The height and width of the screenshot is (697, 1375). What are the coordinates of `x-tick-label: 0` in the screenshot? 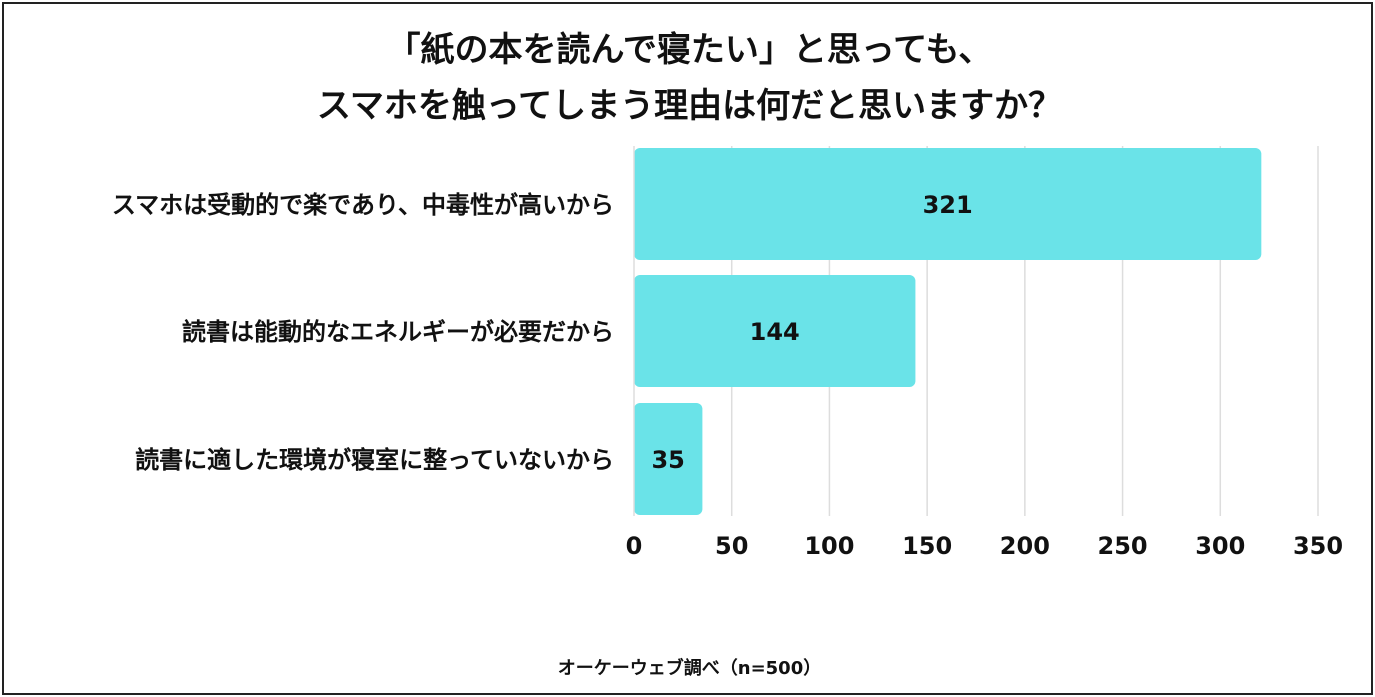 It's located at (634, 546).